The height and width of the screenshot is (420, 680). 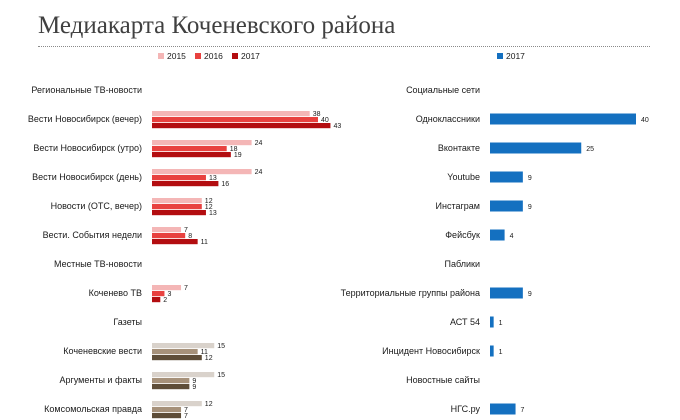 I want to click on section-header: Газеты, so click(x=127, y=322).